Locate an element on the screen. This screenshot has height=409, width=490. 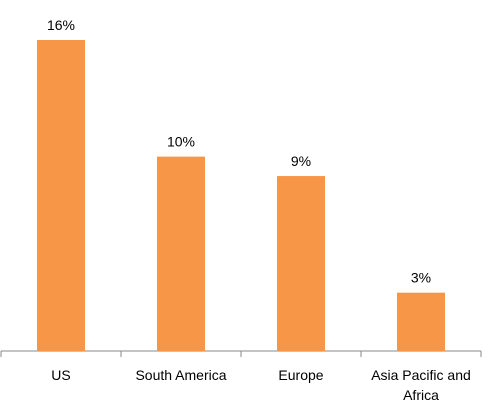
x-tick-label: South America is located at coordinates (181, 375).